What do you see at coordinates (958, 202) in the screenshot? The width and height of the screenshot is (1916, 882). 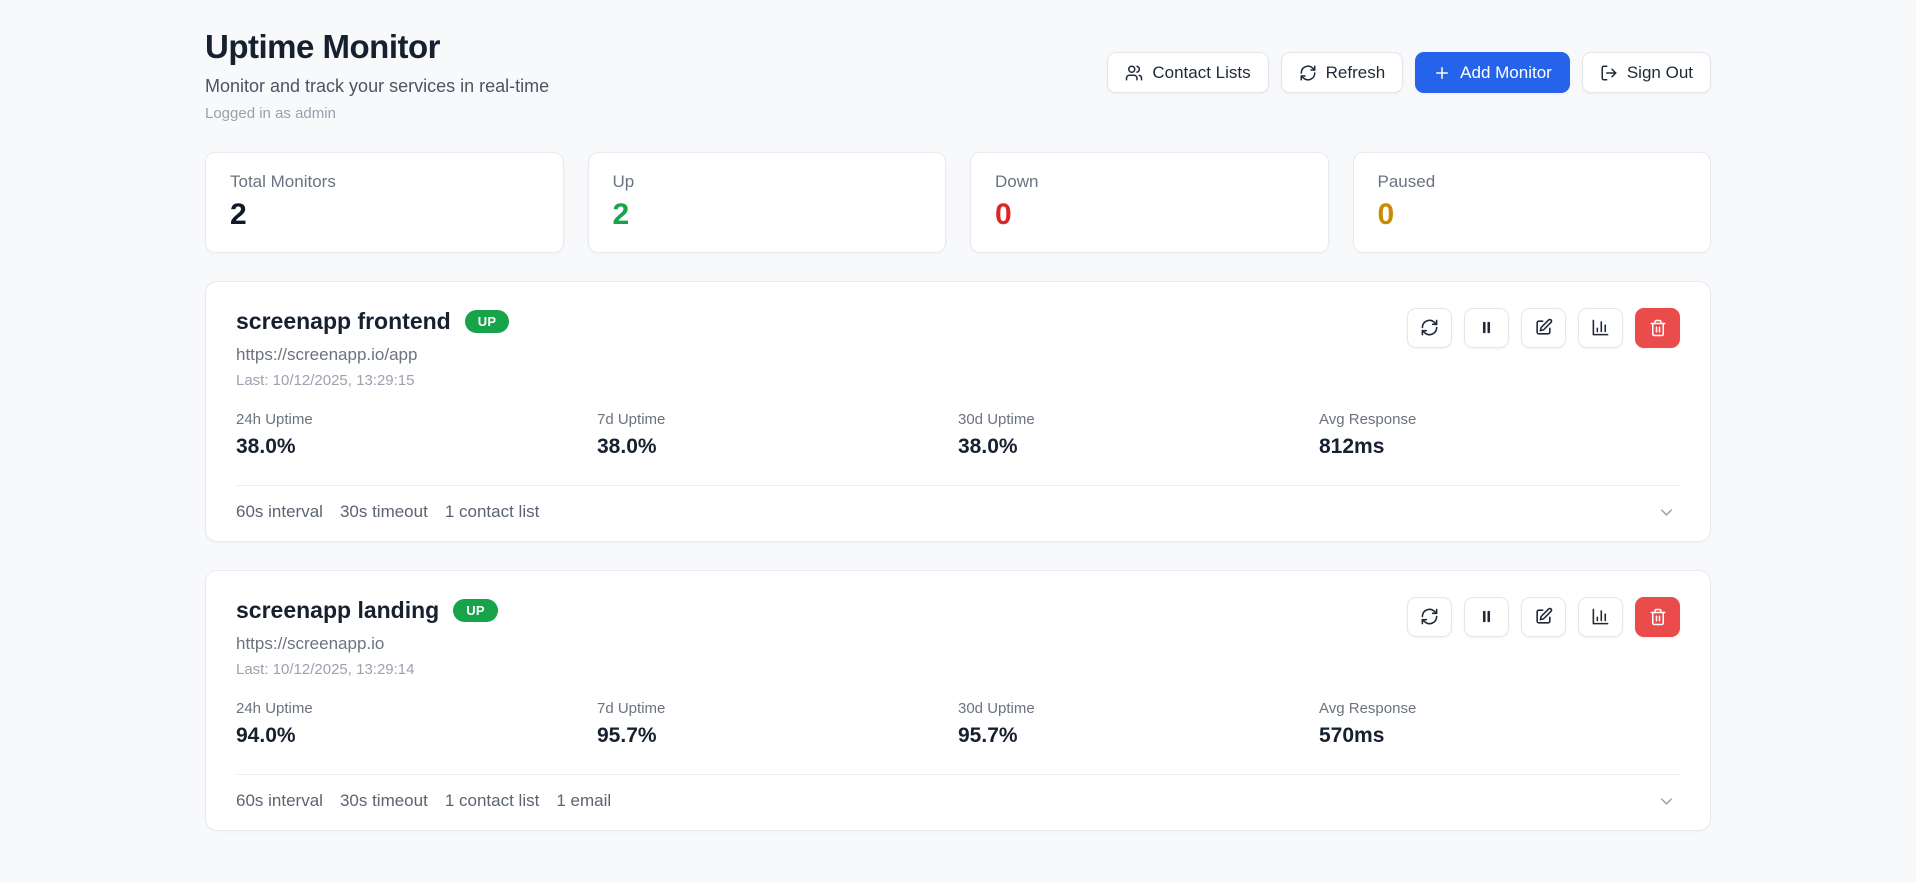 I see `stats-row: Total Monitors 2 Up 2 Down 0 Paused 0` at bounding box center [958, 202].